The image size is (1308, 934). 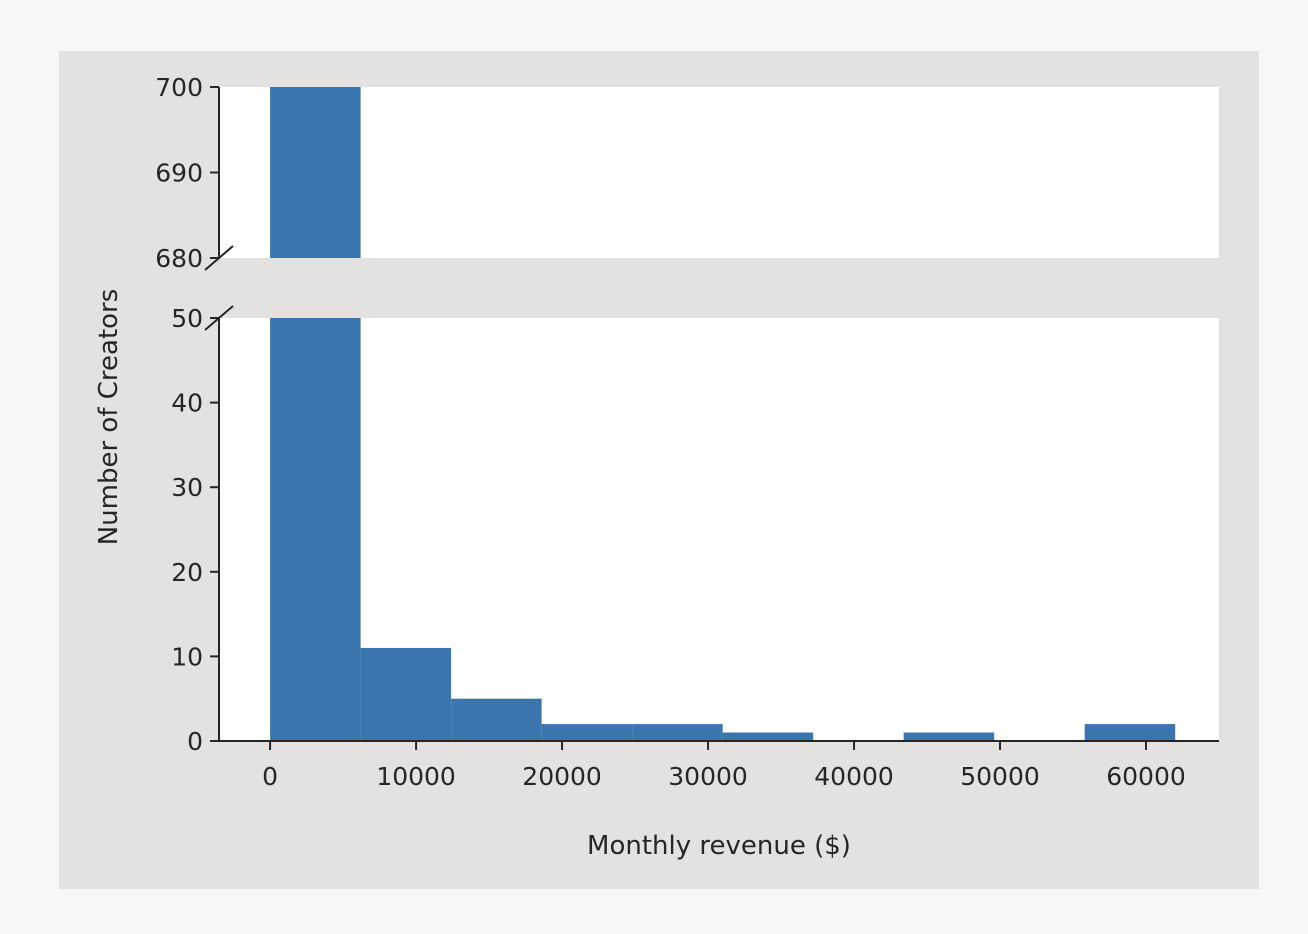 I want to click on y-tick-label: 10, so click(x=187, y=656).